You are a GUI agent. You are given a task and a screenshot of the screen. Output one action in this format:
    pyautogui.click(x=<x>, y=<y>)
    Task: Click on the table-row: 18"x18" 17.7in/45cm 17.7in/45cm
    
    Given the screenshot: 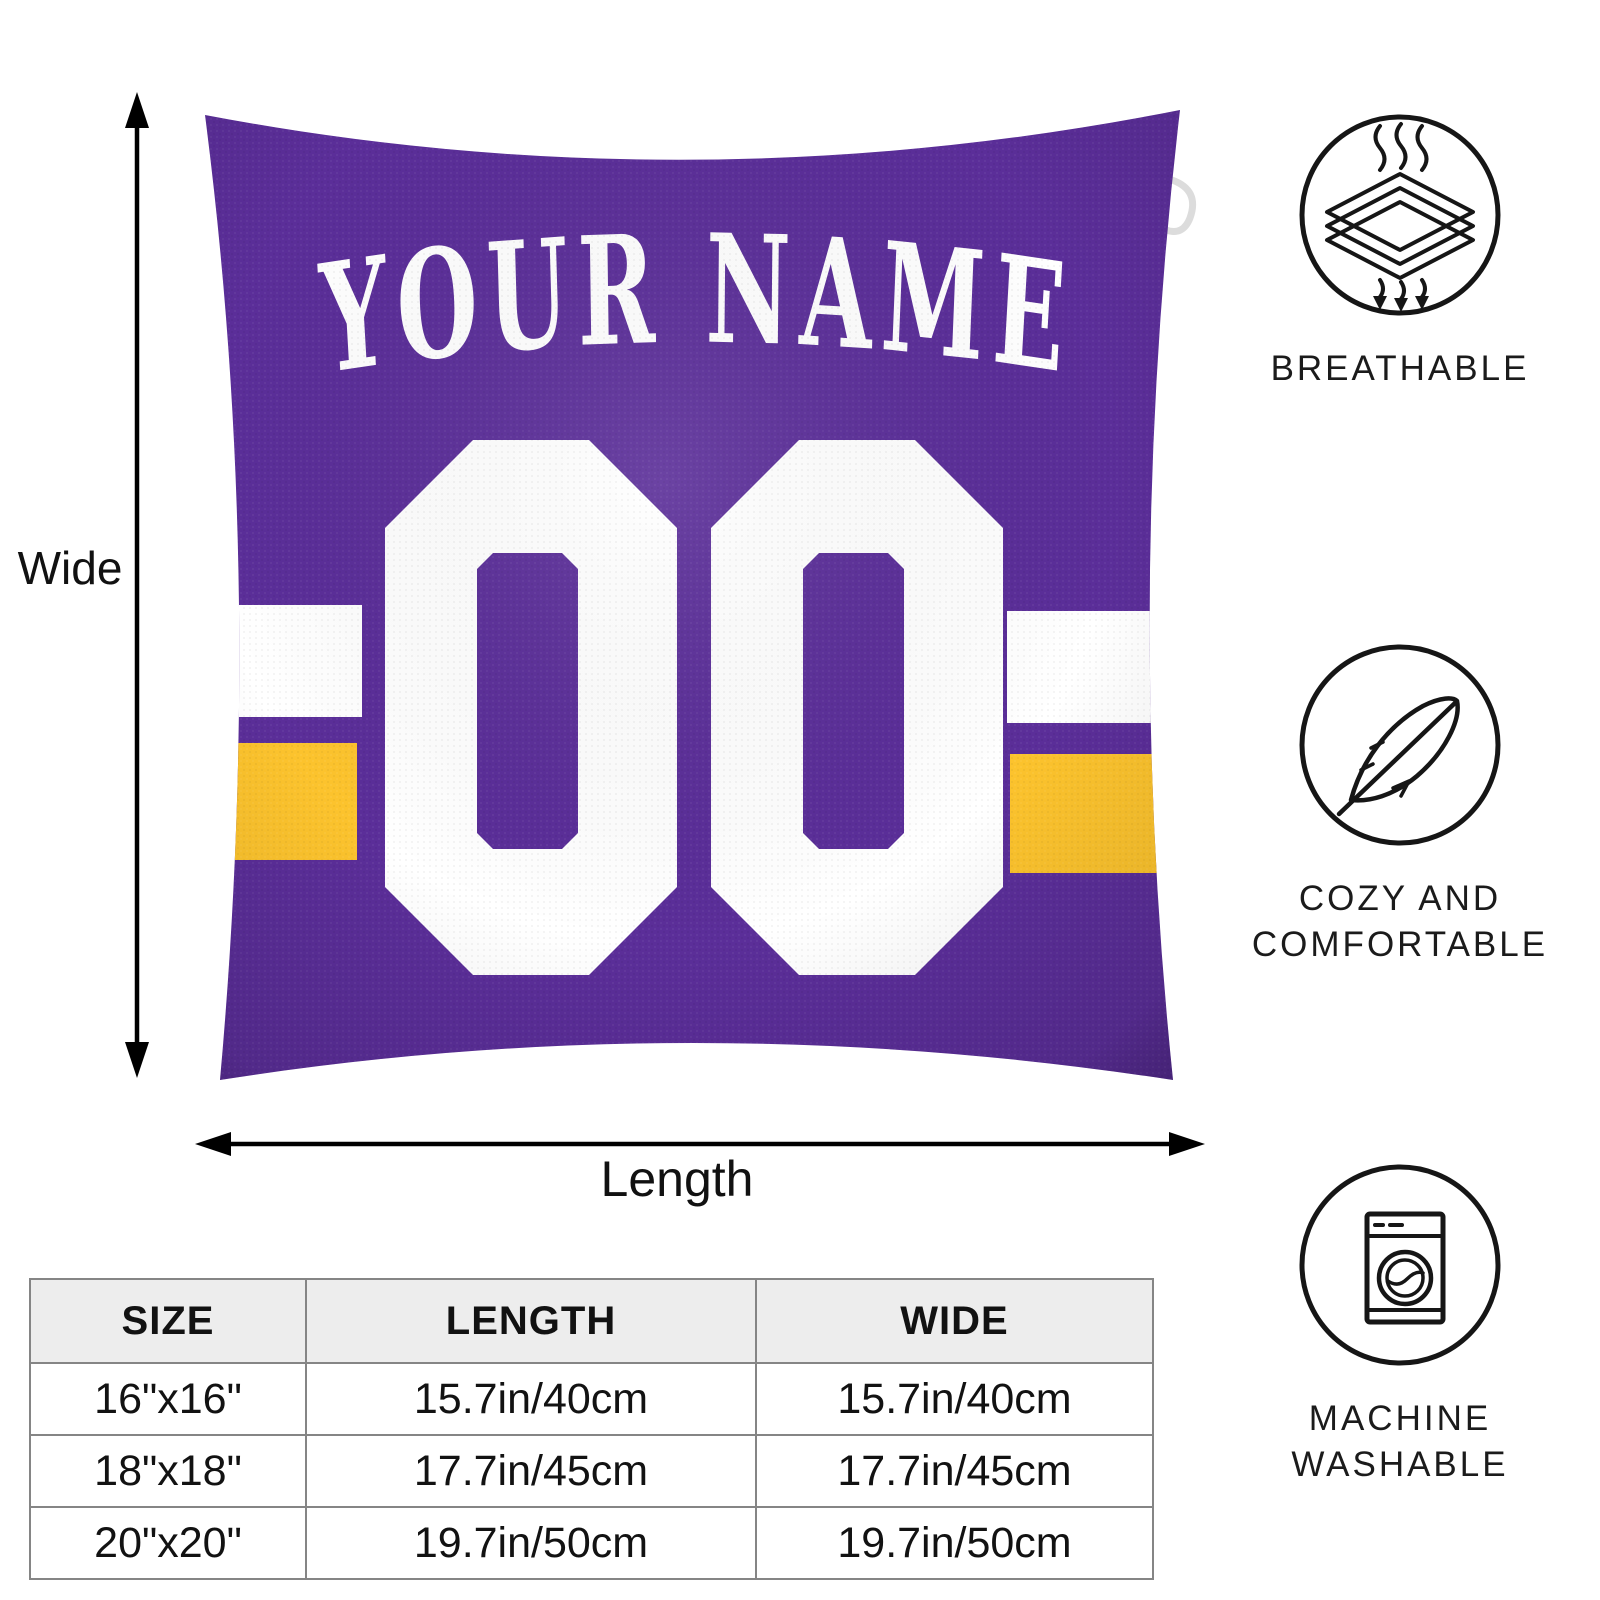 What is the action you would take?
    pyautogui.click(x=591, y=1471)
    